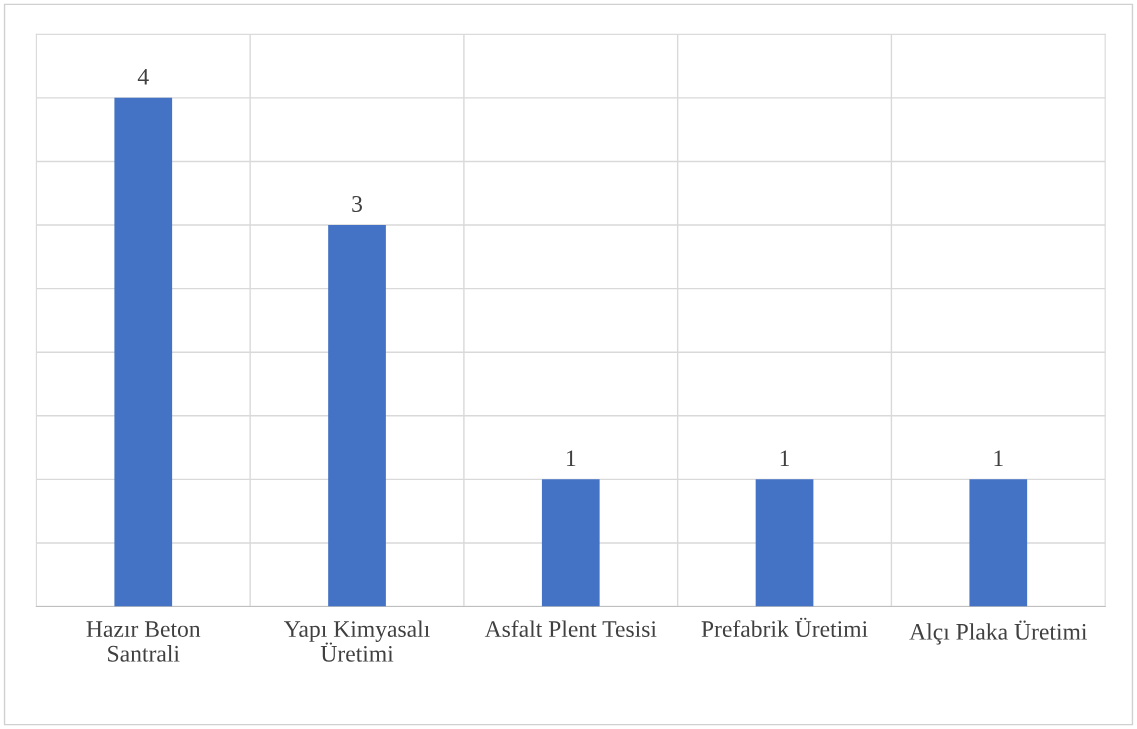 The width and height of the screenshot is (1137, 729). What do you see at coordinates (143, 76) in the screenshot?
I see `data-label: 4` at bounding box center [143, 76].